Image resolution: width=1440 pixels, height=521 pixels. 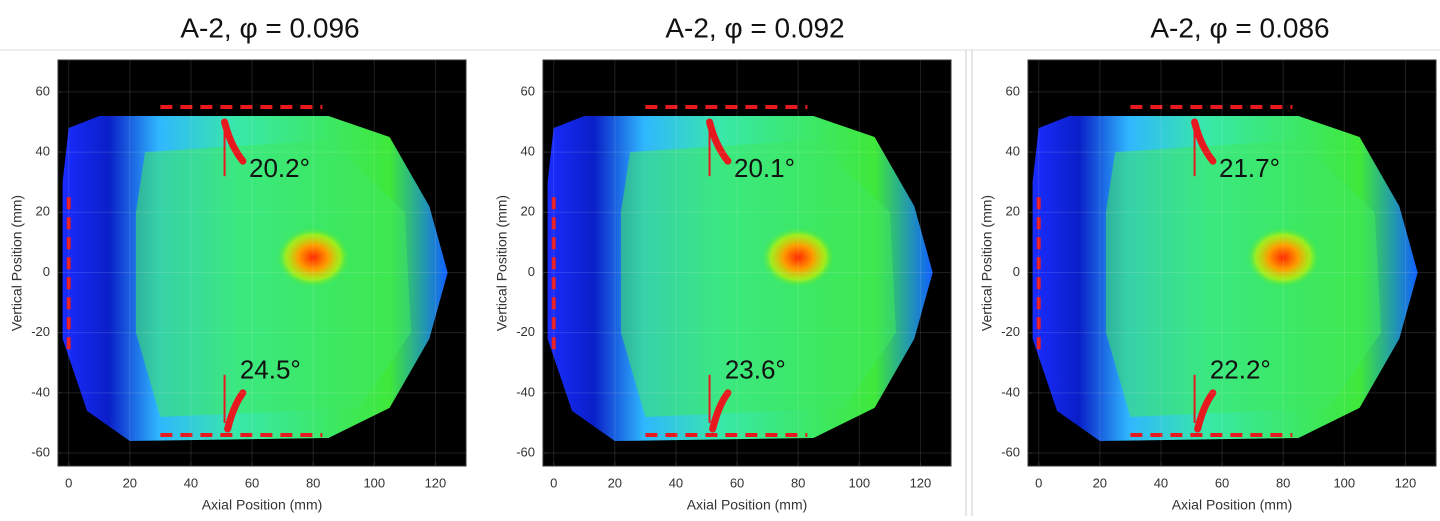 I want to click on panel-title: A-2, φ = 0.092, so click(x=754, y=27).